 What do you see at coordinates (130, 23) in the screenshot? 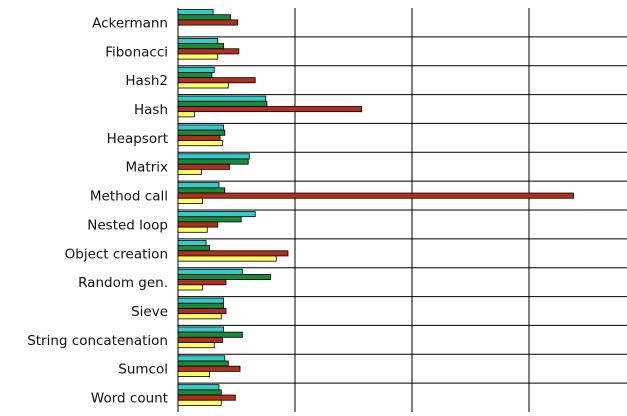
I see `category-label: Ackermann` at bounding box center [130, 23].